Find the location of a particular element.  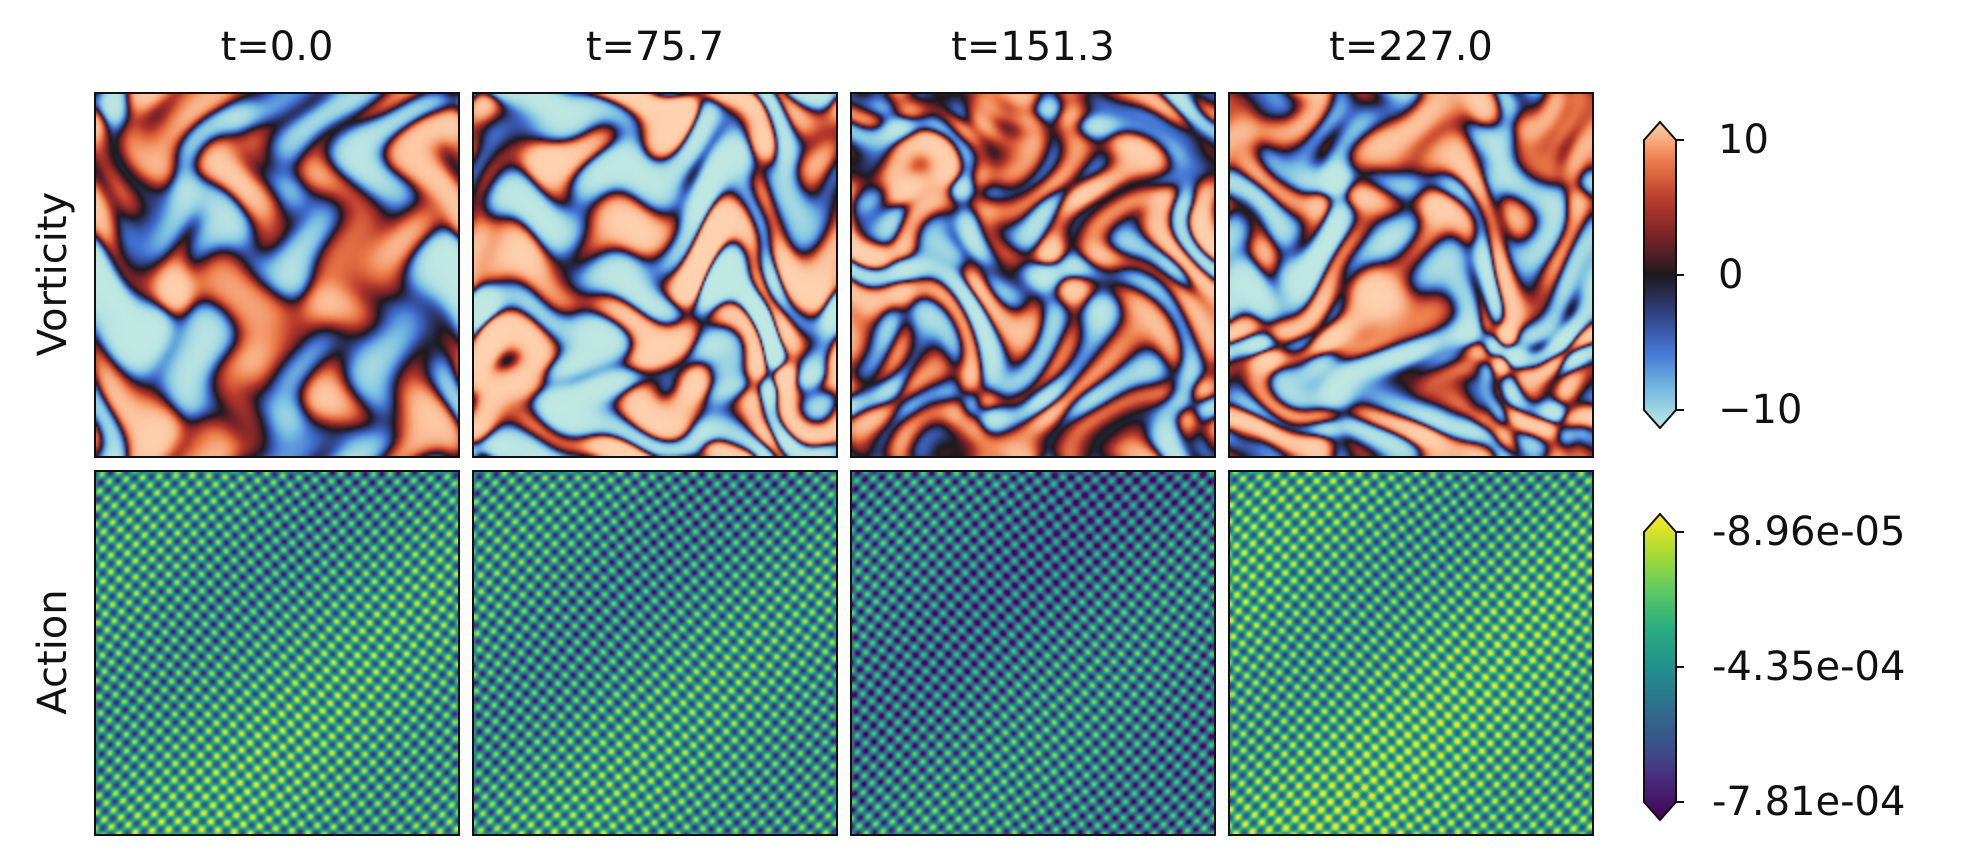

action-panel-t3 is located at coordinates (1411, 653).